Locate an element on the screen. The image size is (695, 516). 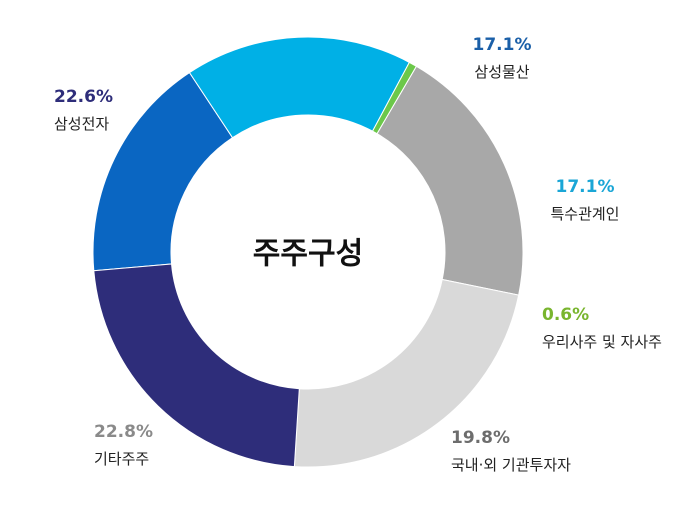
slice-value-label: 19.8% is located at coordinates (480, 438).